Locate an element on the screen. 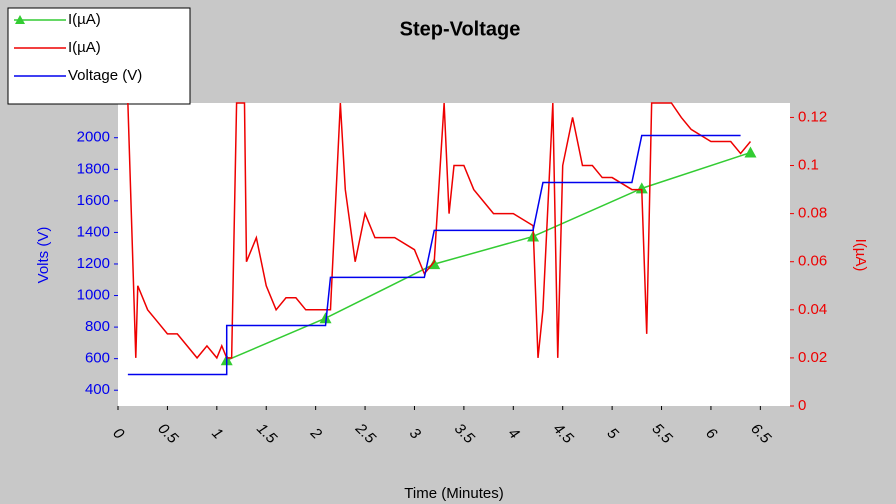 Image resolution: width=896 pixels, height=504 pixels. x-tick-label: 5.5 is located at coordinates (662, 433).